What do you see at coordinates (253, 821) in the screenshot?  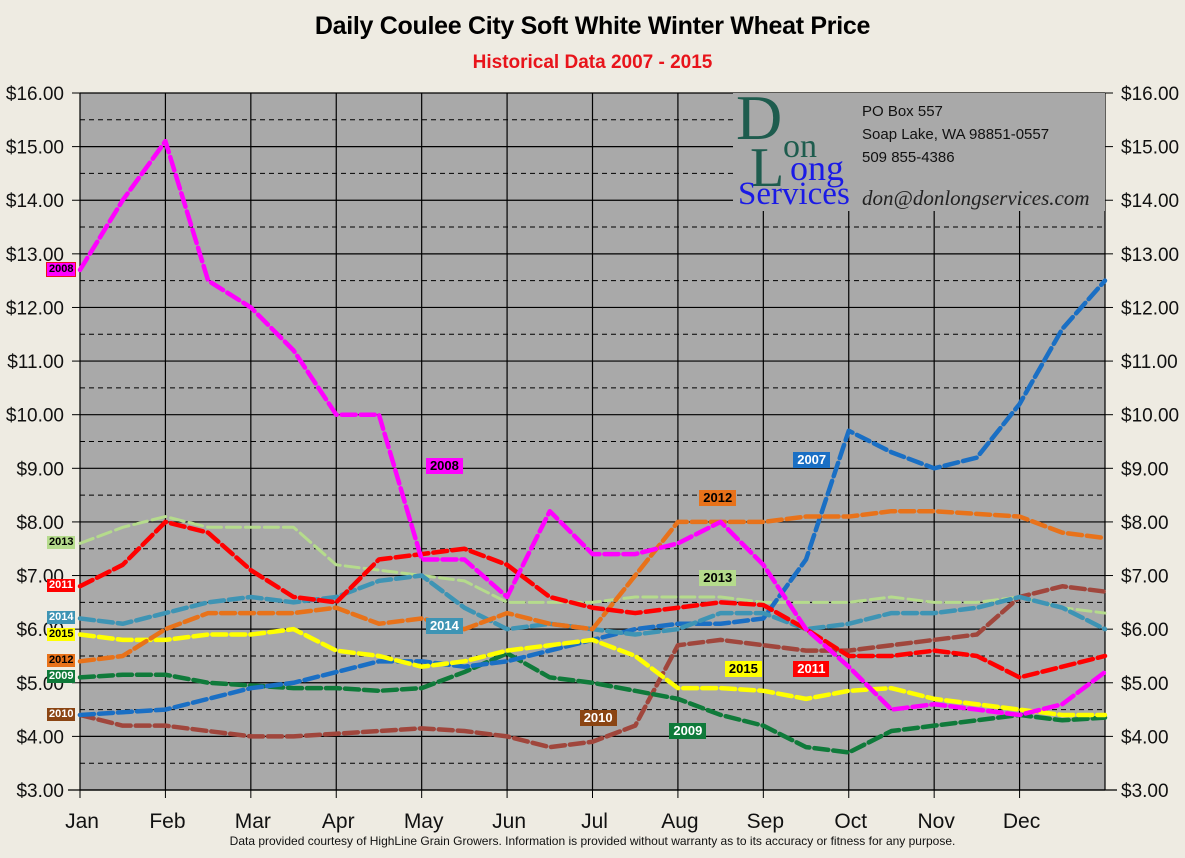 I see `x-tick-month: Mar` at bounding box center [253, 821].